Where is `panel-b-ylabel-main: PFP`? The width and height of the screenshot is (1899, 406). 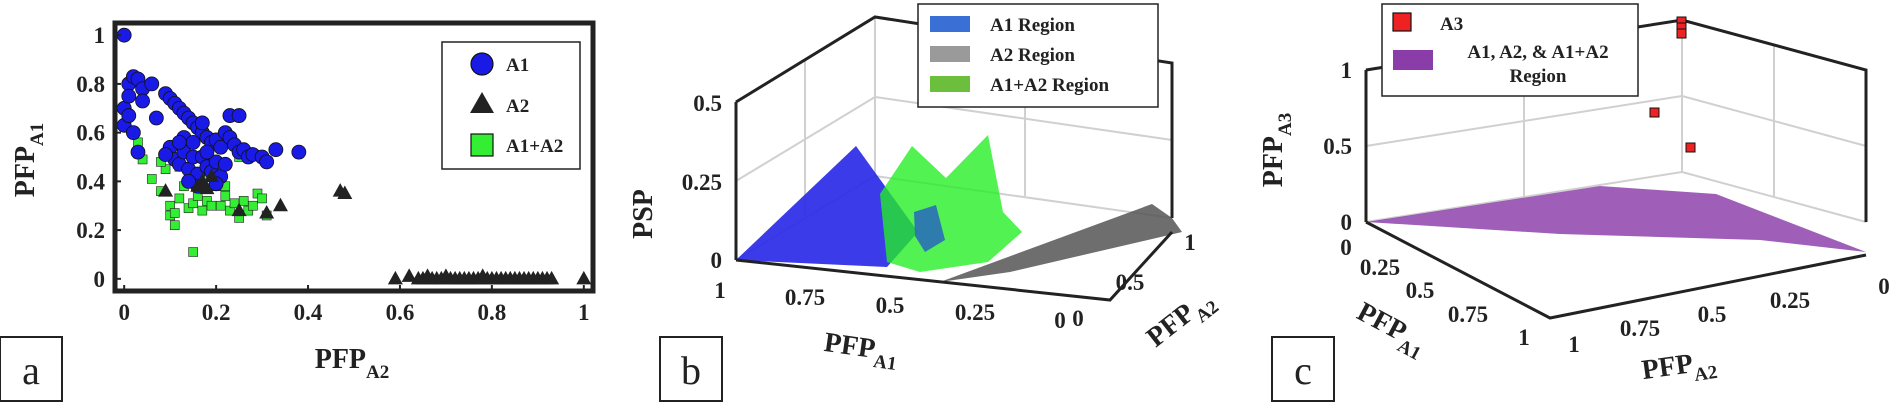 panel-b-ylabel-main: PFP is located at coordinates (1171, 325).